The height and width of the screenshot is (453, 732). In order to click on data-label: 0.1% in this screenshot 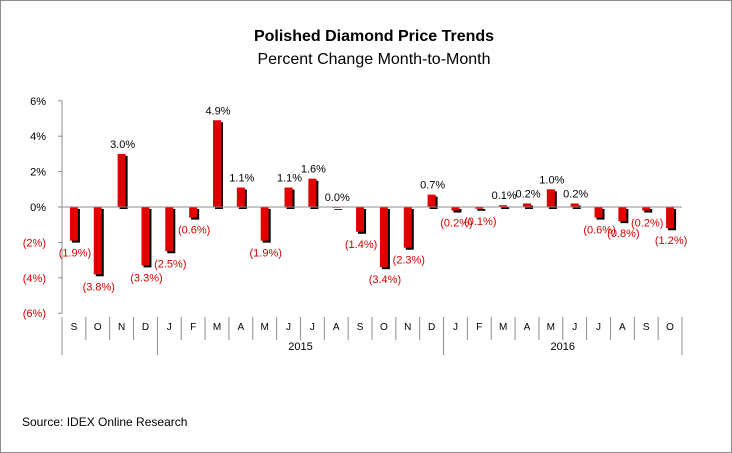, I will do `click(504, 196)`.